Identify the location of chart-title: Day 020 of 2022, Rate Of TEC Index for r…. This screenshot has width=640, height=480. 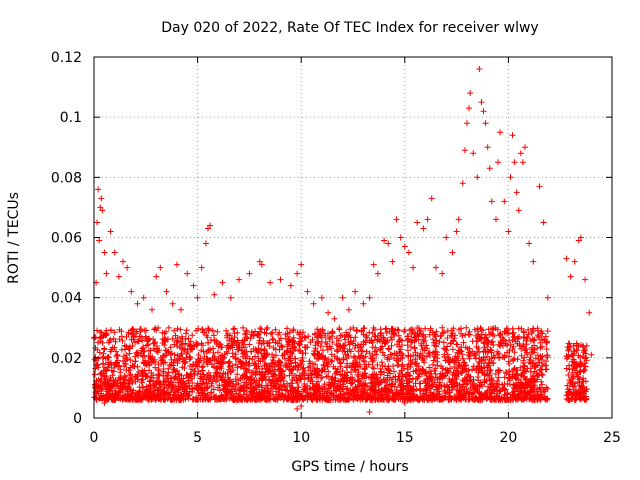
(349, 28).